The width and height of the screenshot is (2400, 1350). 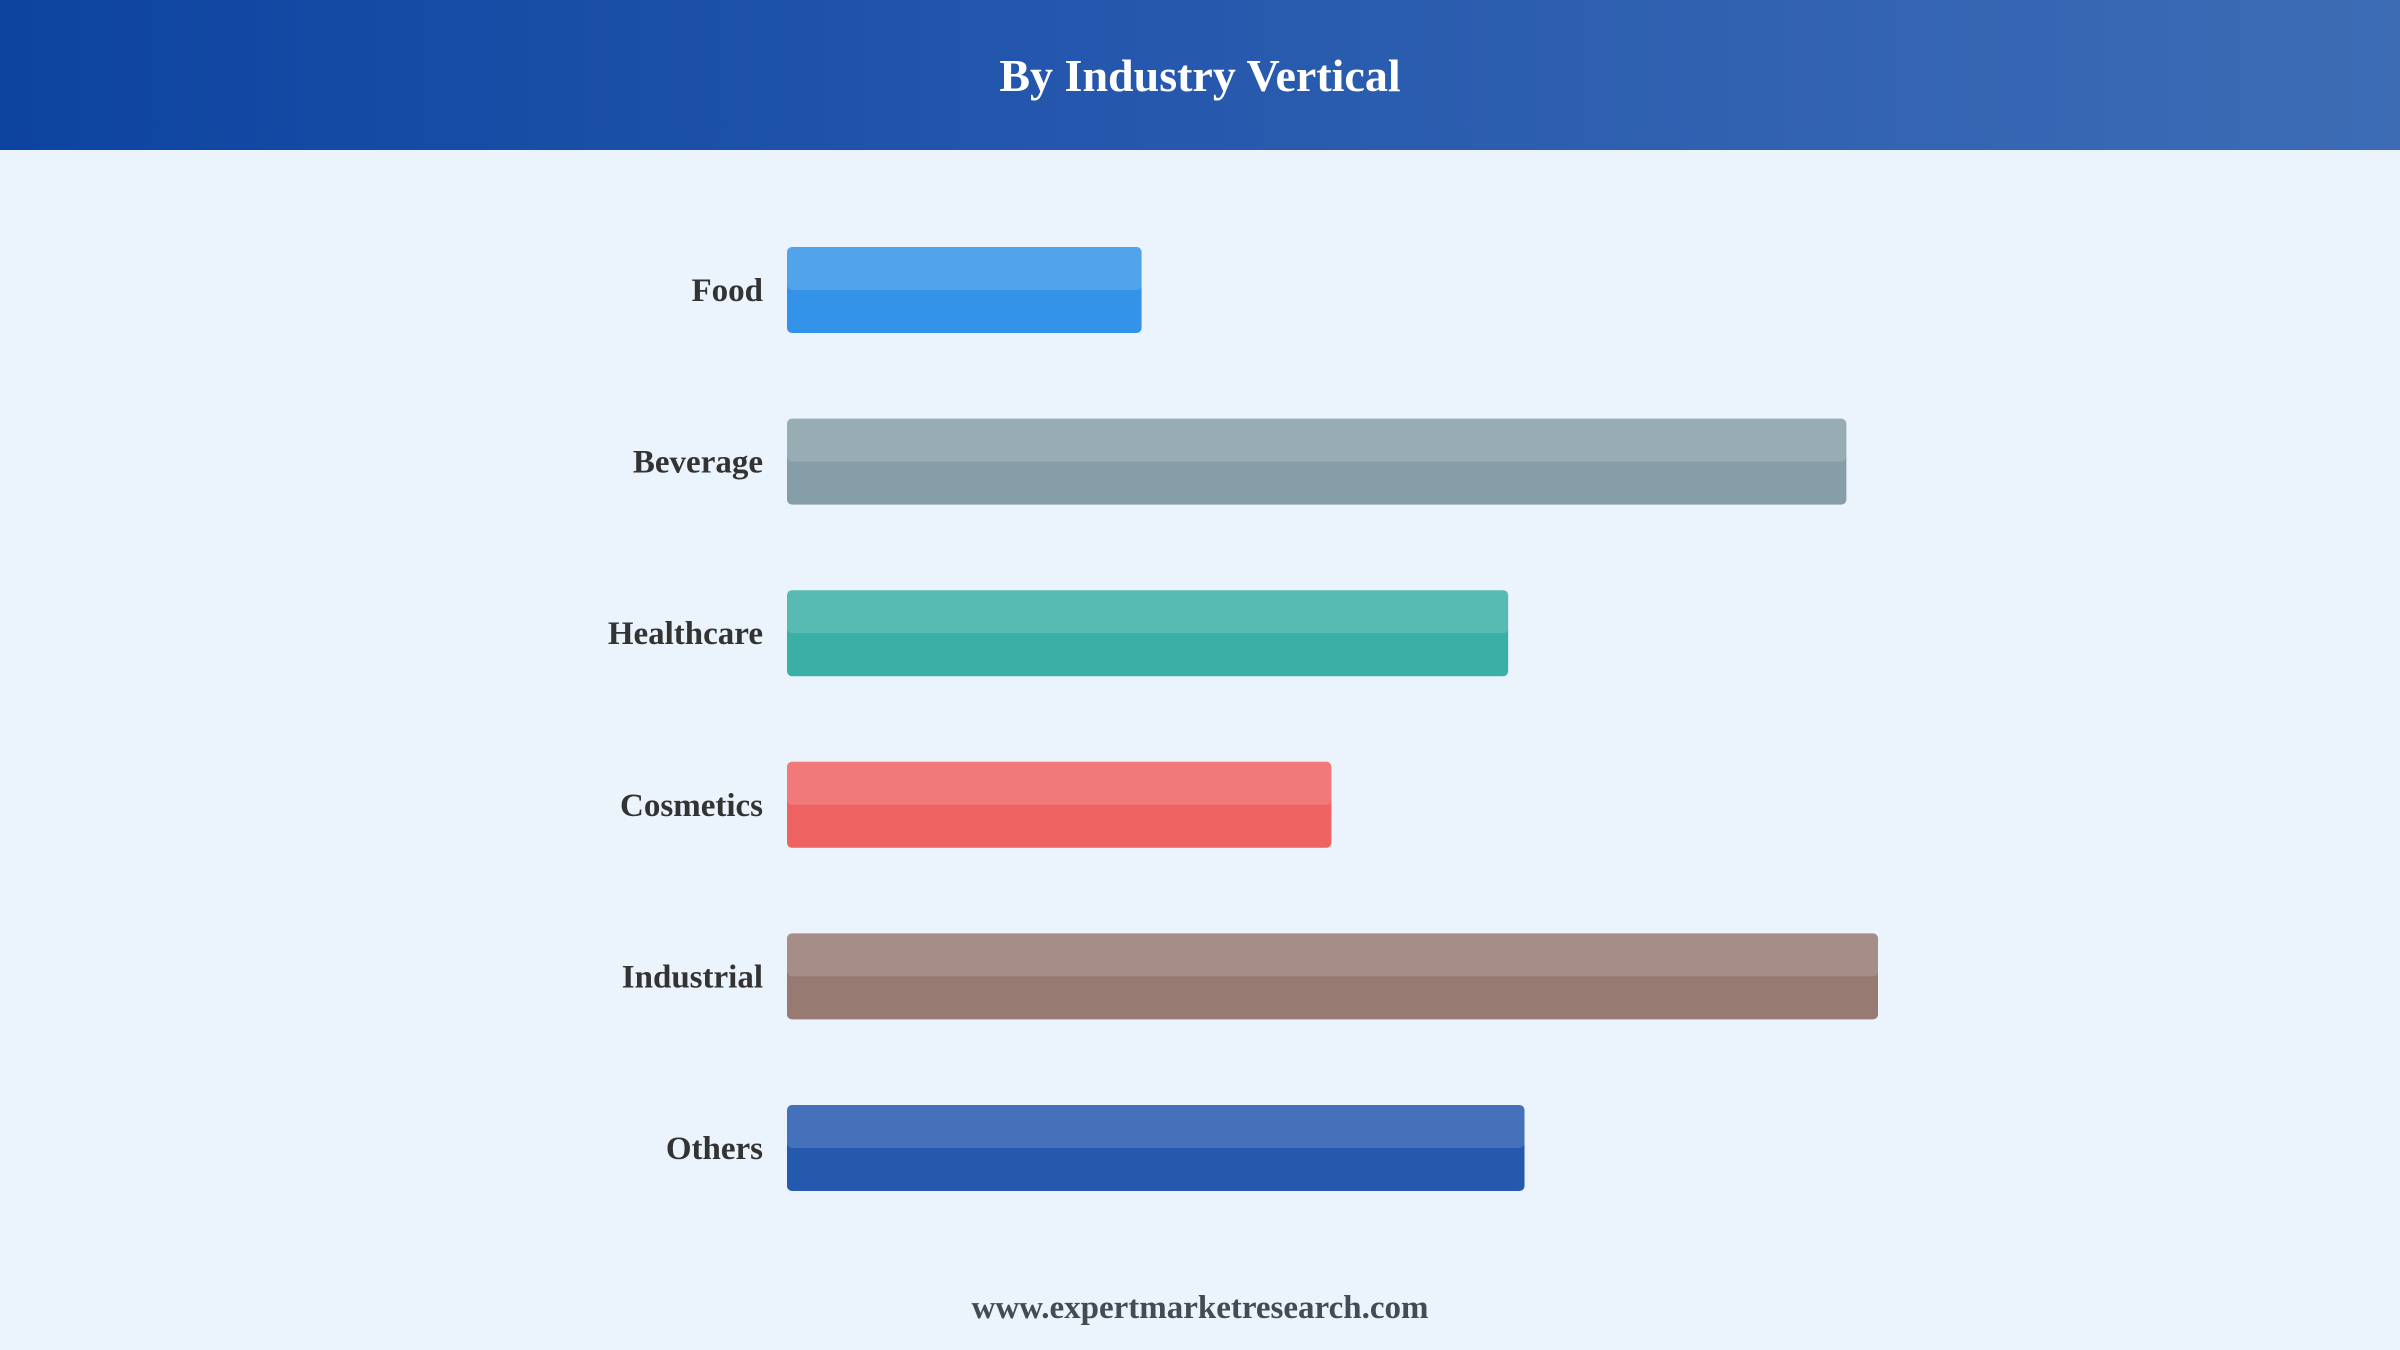 I want to click on bar-highlight-industrial, so click(x=1332, y=955).